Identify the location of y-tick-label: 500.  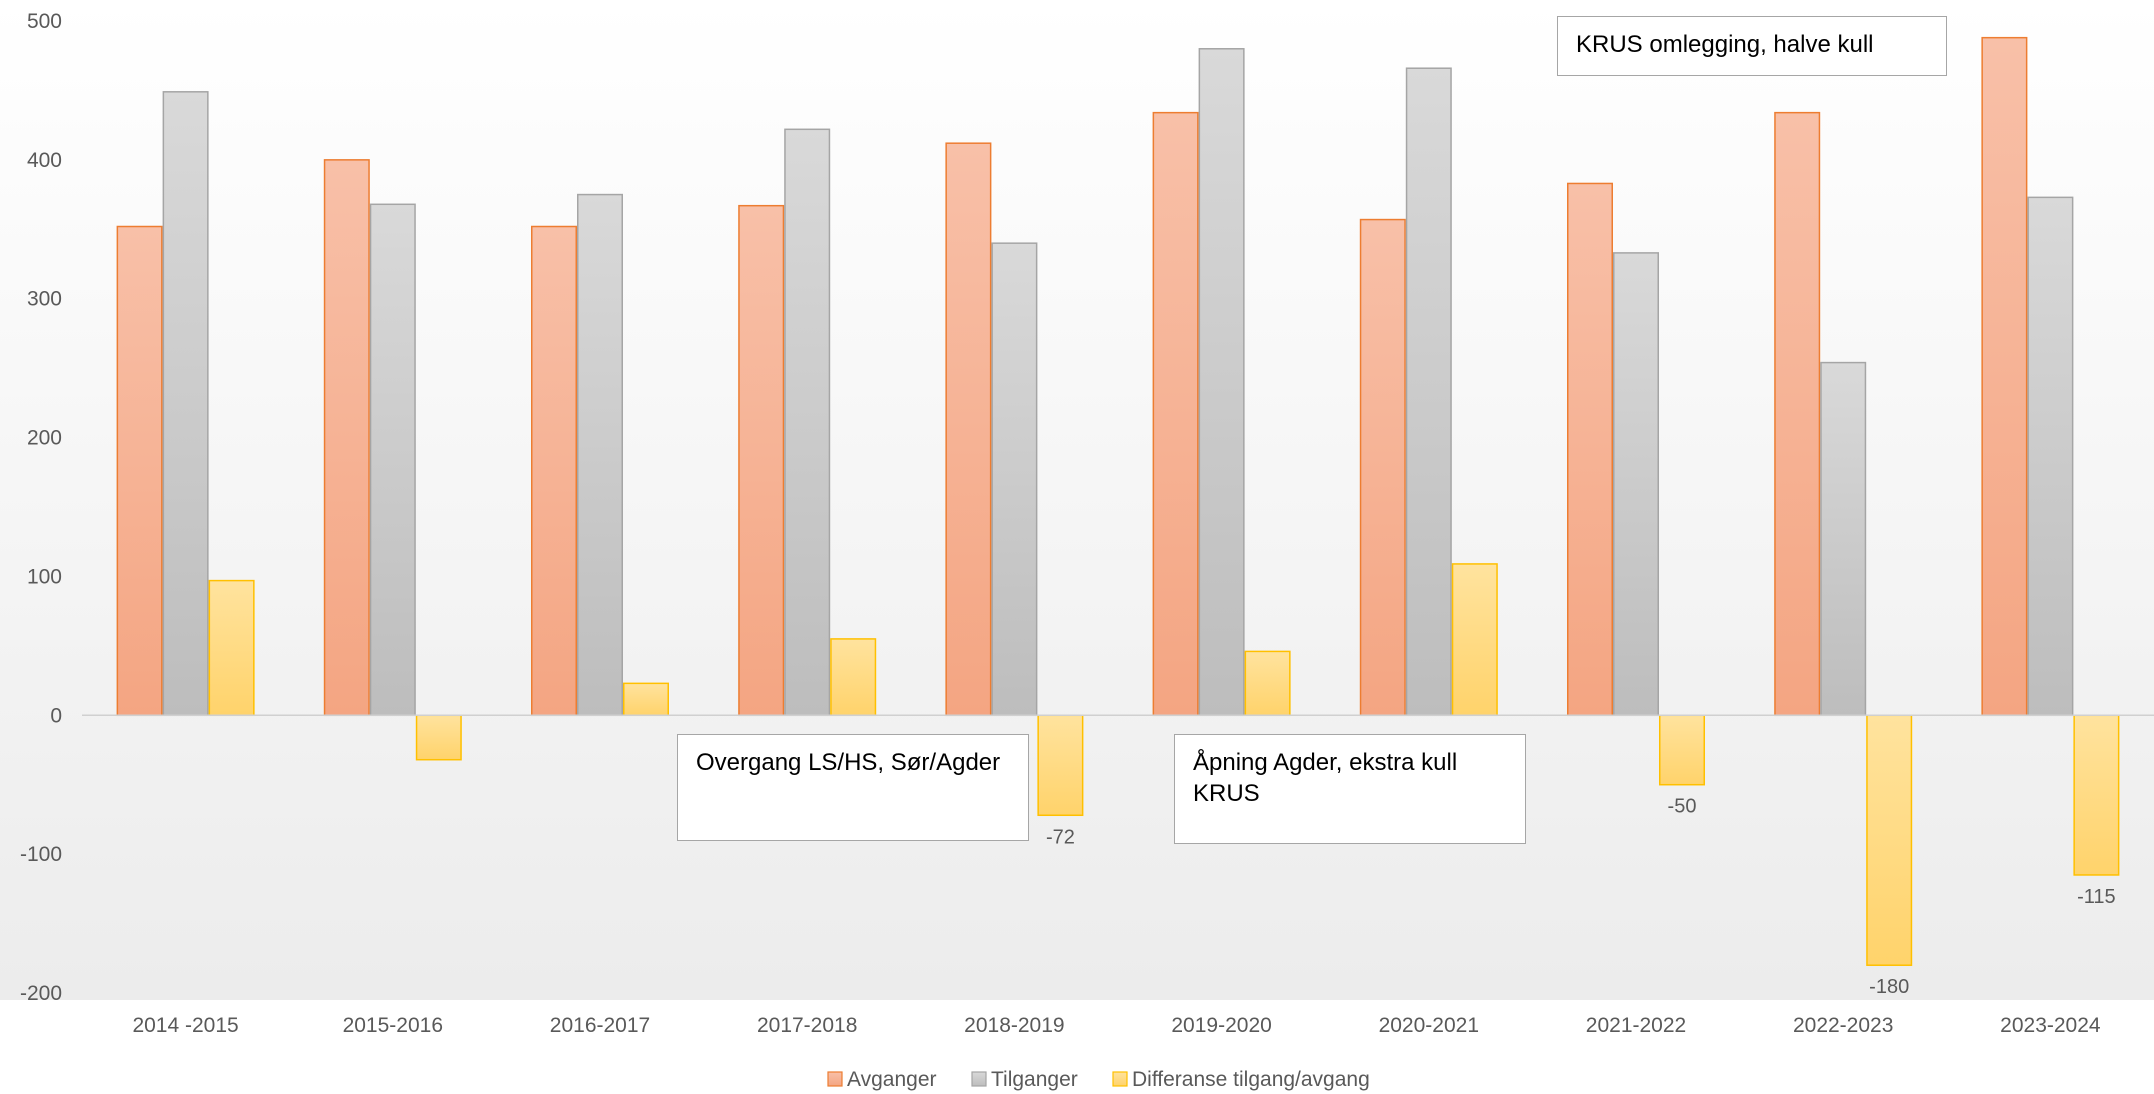
(44, 21).